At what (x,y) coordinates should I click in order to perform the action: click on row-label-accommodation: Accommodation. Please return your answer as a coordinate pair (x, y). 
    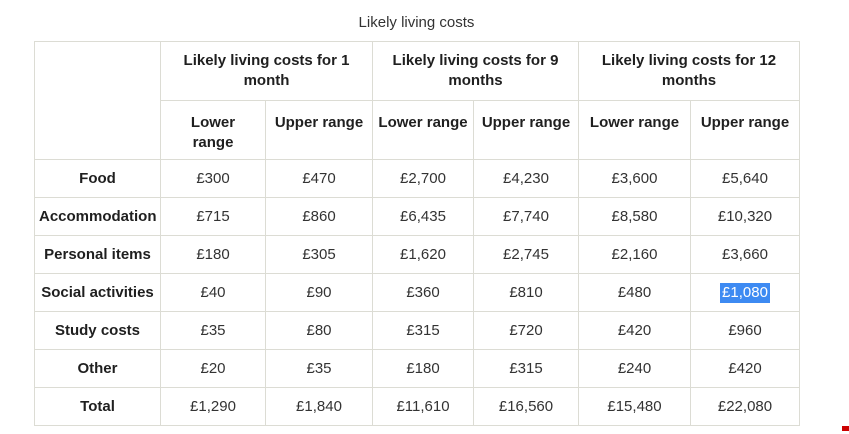
    Looking at the image, I should click on (97, 216).